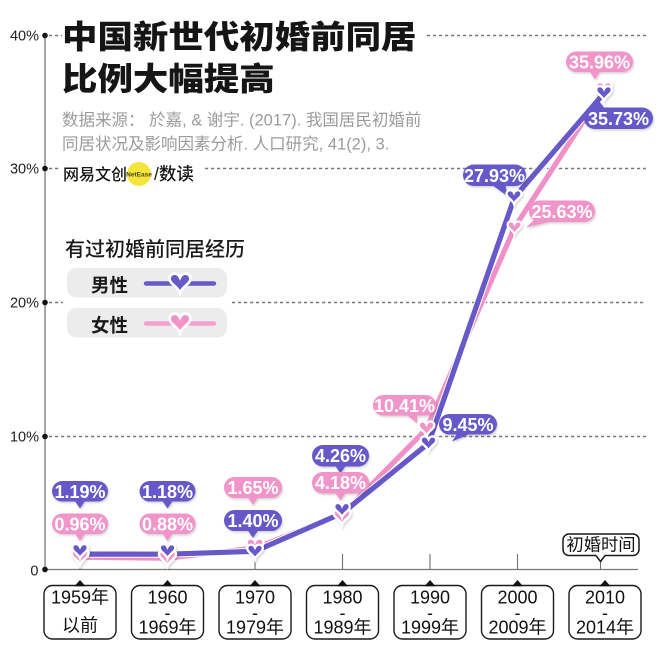 The width and height of the screenshot is (660, 663). I want to click on svg-text: 同居状况及影响因素分析. 人口研究, 41(2), 3., so click(225, 144).